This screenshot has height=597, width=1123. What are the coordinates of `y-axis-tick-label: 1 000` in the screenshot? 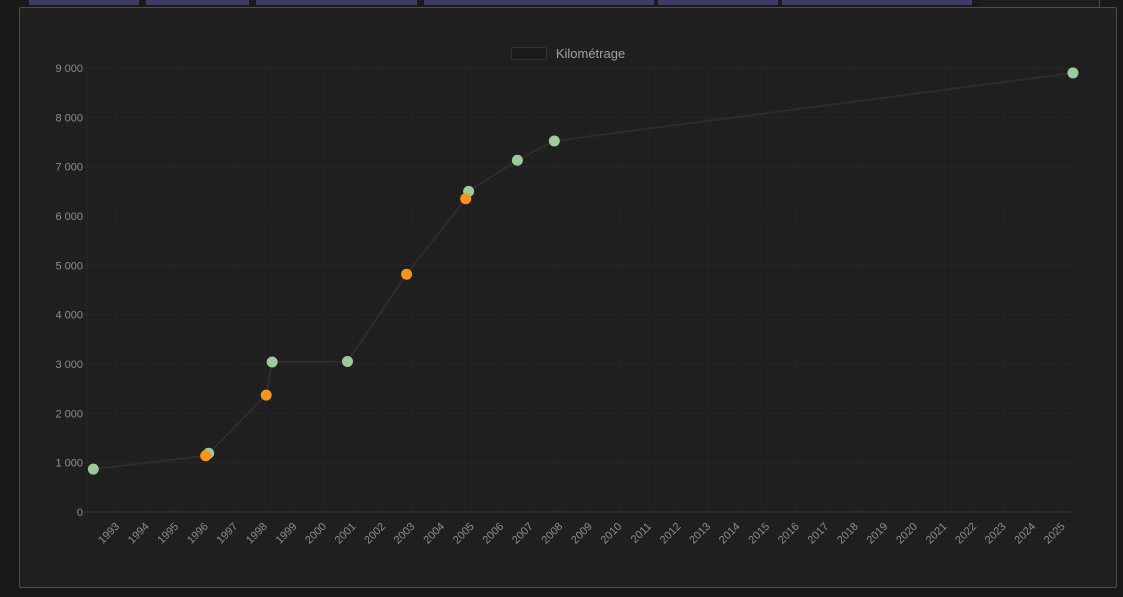 It's located at (69, 464).